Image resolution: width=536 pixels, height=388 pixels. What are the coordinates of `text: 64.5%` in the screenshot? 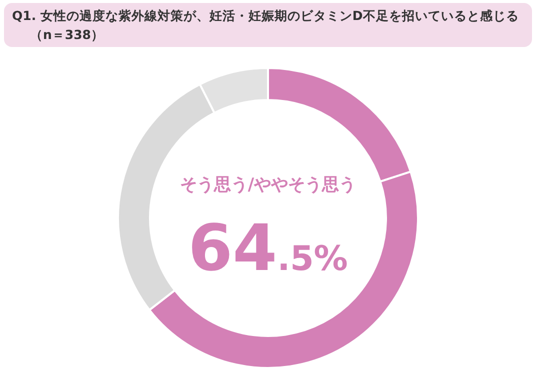 It's located at (268, 249).